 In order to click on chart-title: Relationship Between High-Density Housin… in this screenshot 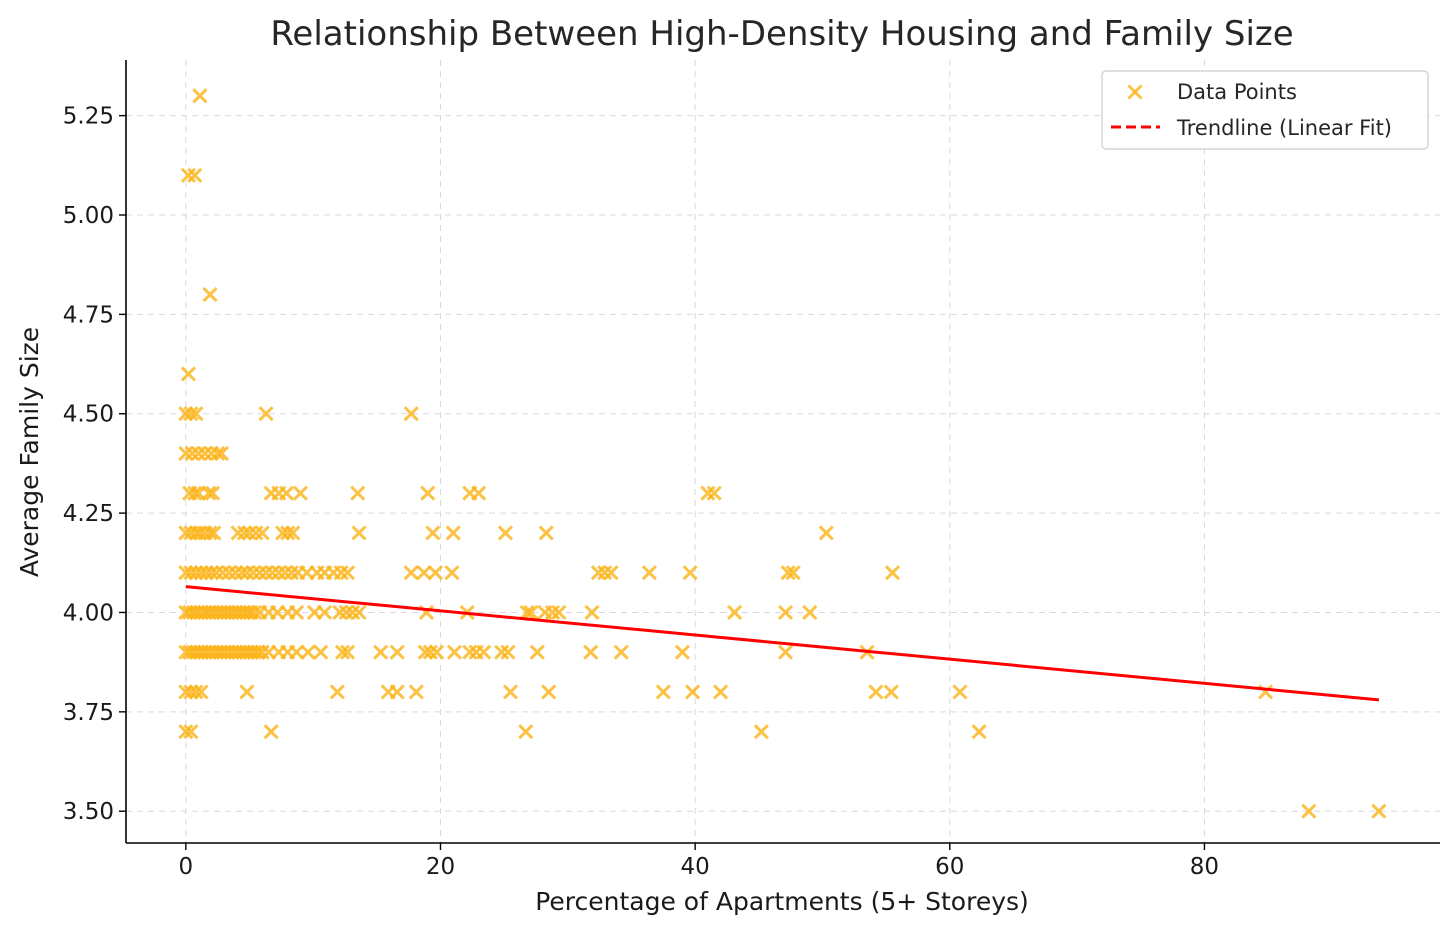, I will do `click(781, 34)`.